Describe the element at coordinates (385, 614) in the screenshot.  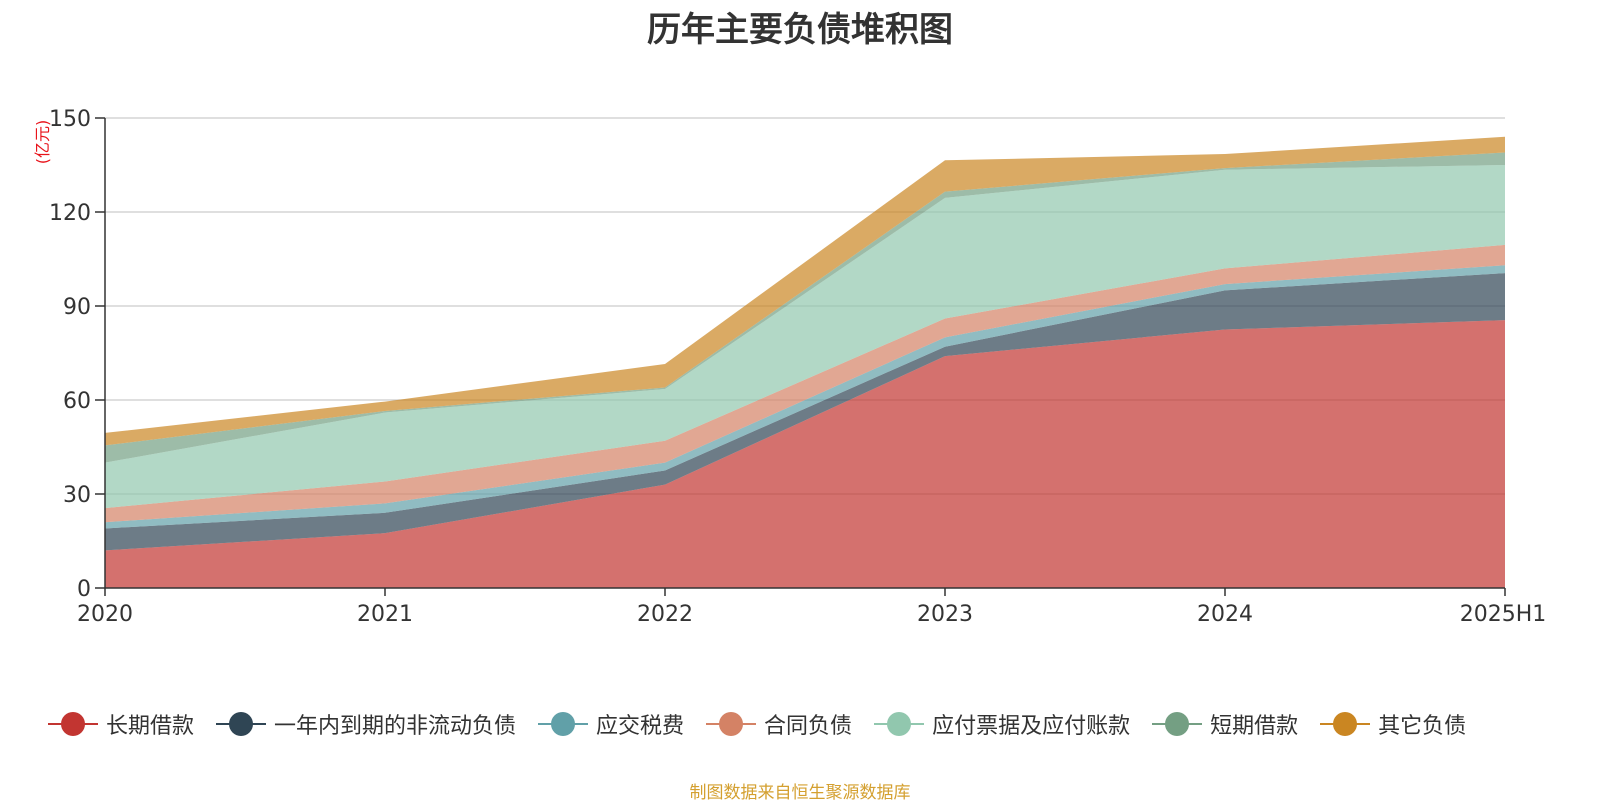
I see `x-tick-label: 2021` at that location.